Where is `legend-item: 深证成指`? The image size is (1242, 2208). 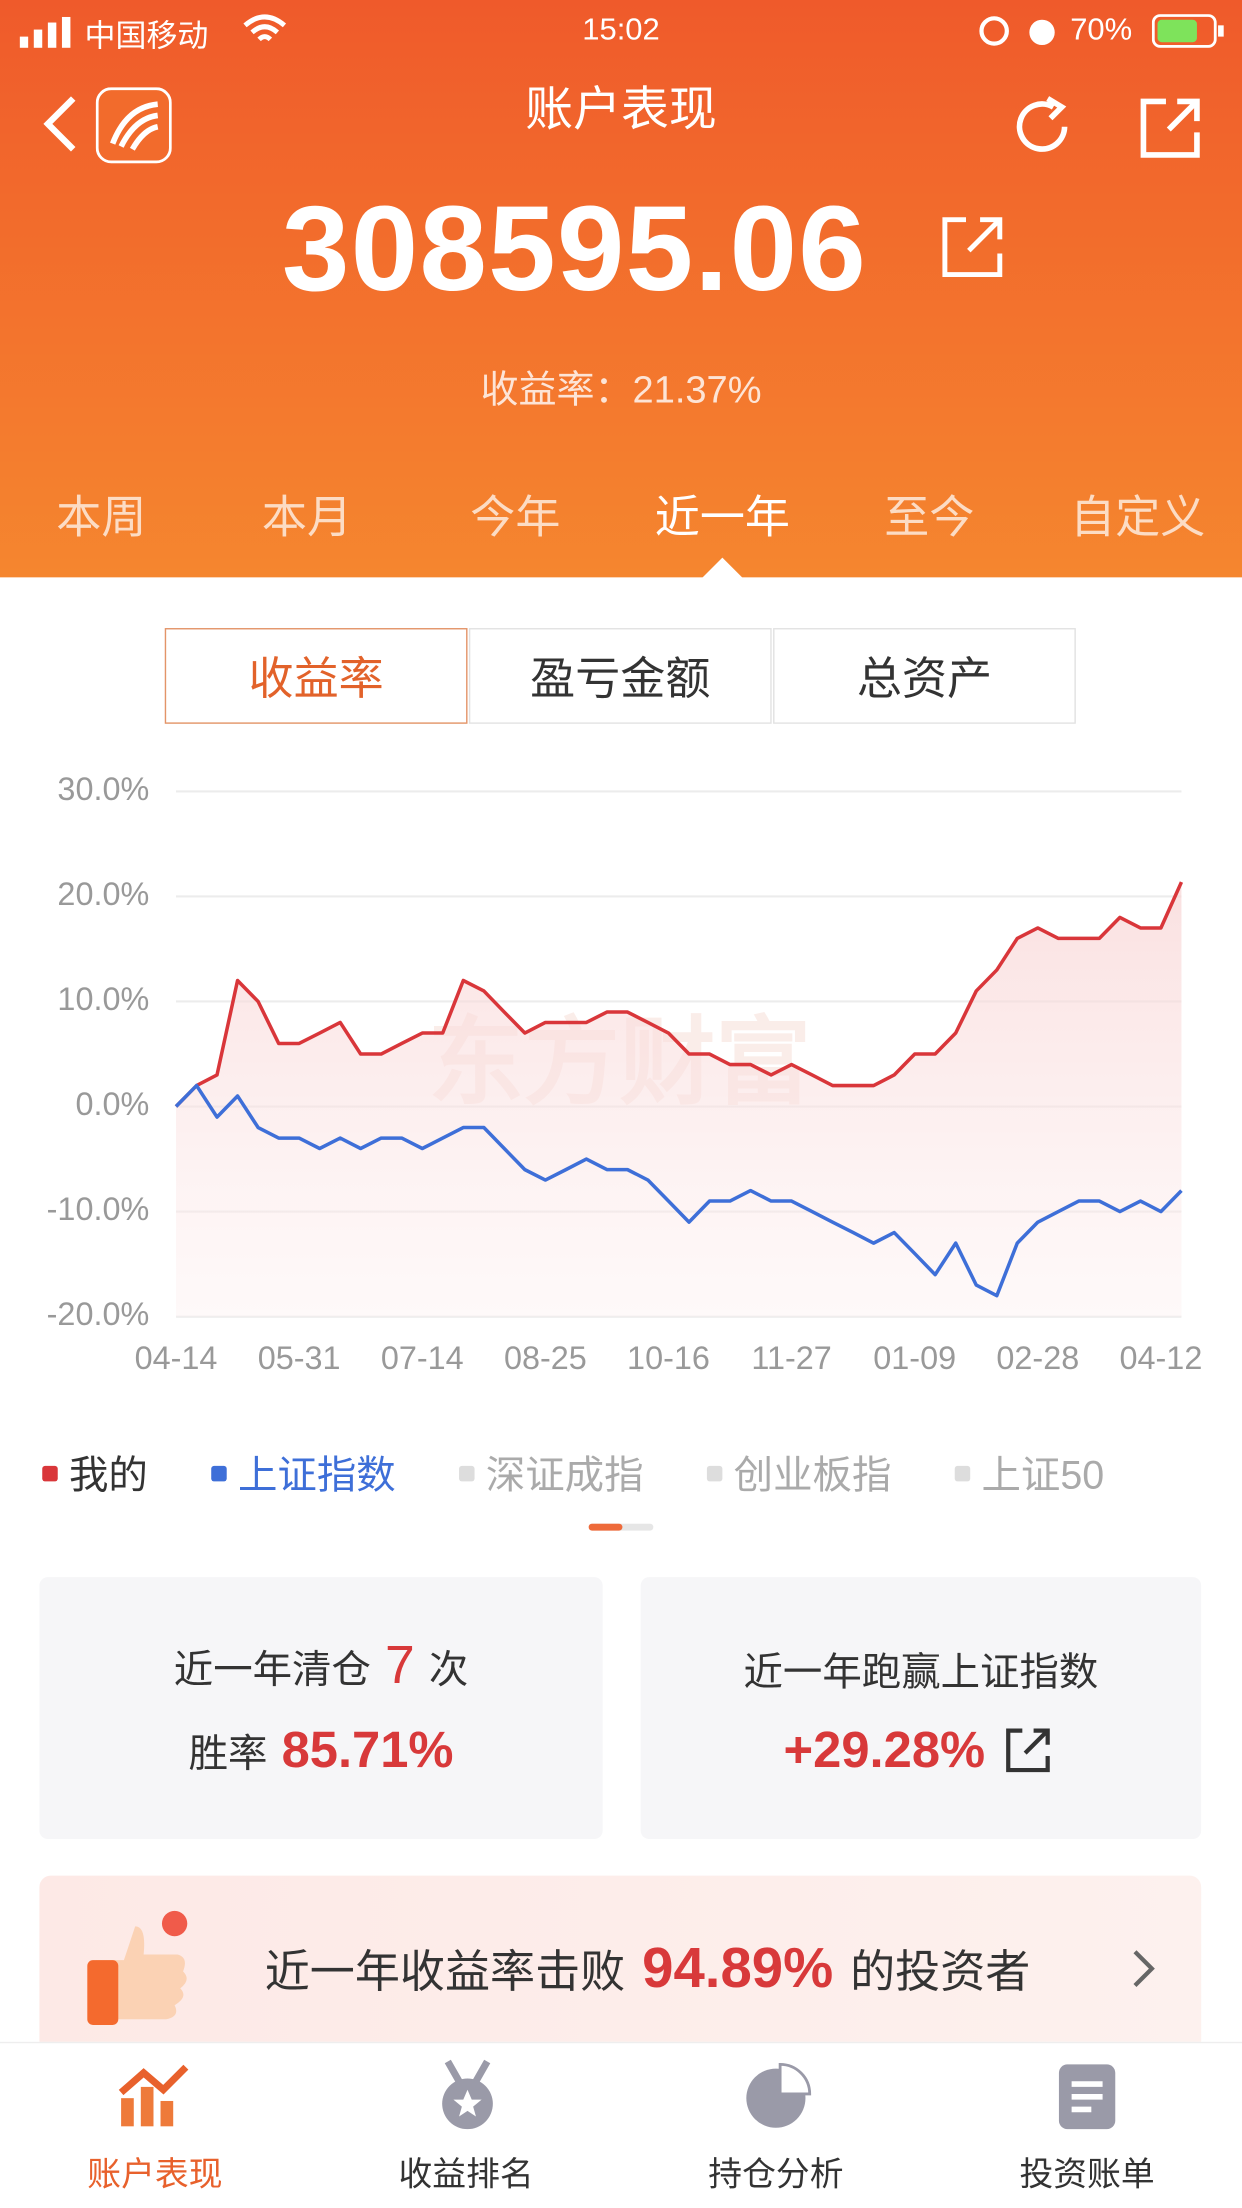
legend-item: 深证成指 is located at coordinates (551, 1473).